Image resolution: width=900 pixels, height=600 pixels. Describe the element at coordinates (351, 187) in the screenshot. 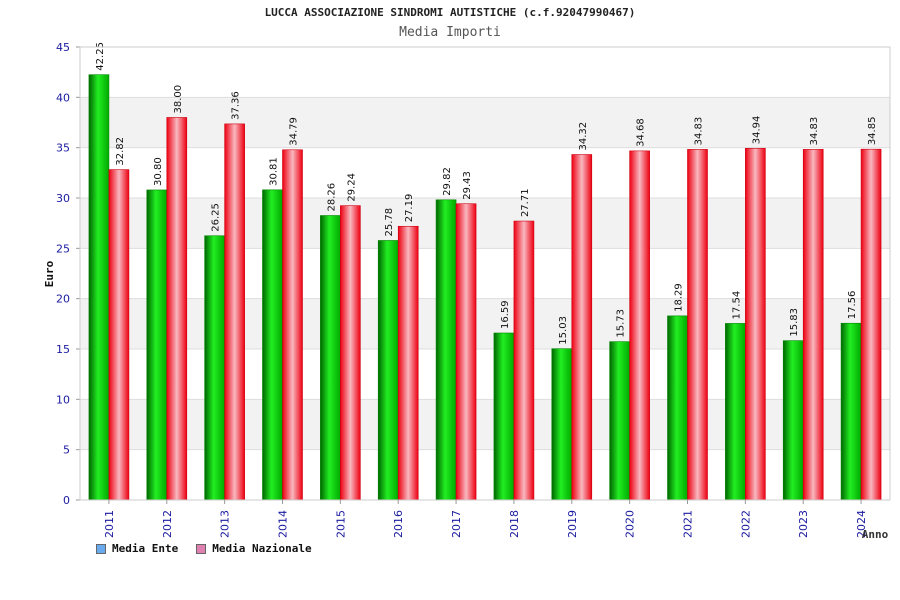

I see `data-label: 29.24` at that location.